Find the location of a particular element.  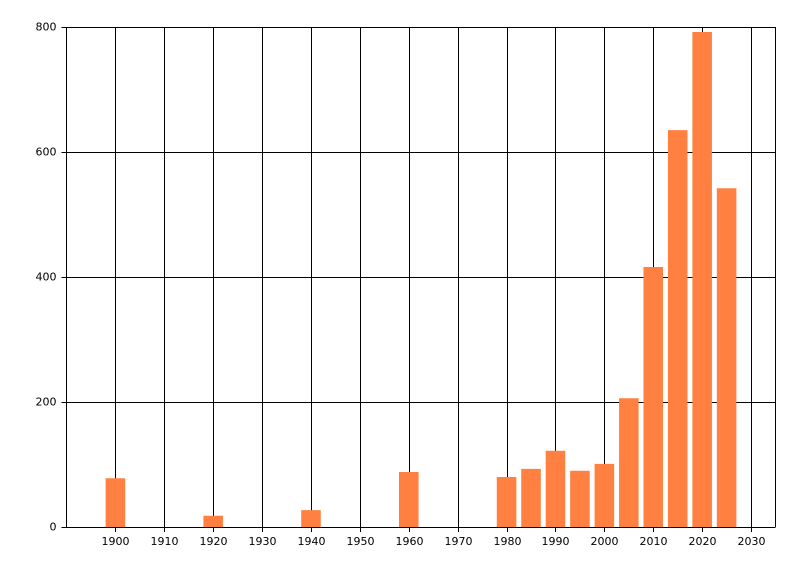

x-tick-label: 1930 is located at coordinates (263, 541).